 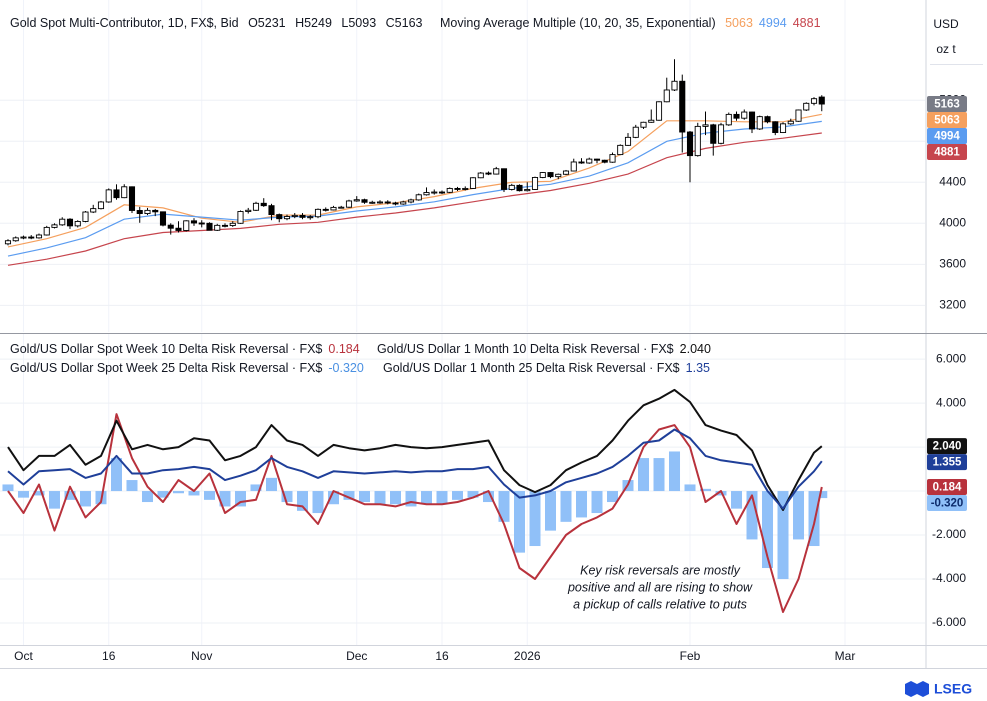 What do you see at coordinates (953, 689) in the screenshot?
I see `logo-text: LSEG` at bounding box center [953, 689].